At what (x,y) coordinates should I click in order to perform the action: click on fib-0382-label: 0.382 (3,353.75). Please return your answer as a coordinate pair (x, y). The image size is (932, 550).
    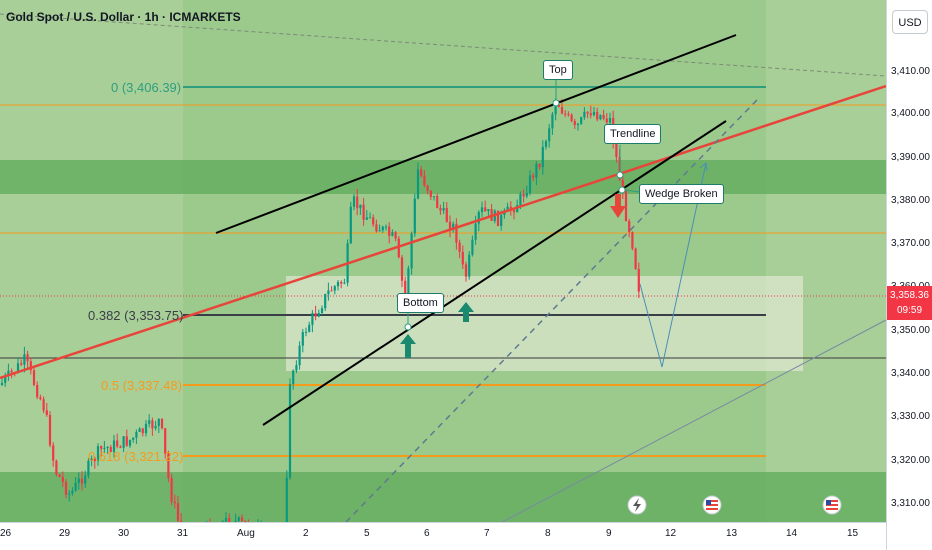
    Looking at the image, I should click on (136, 315).